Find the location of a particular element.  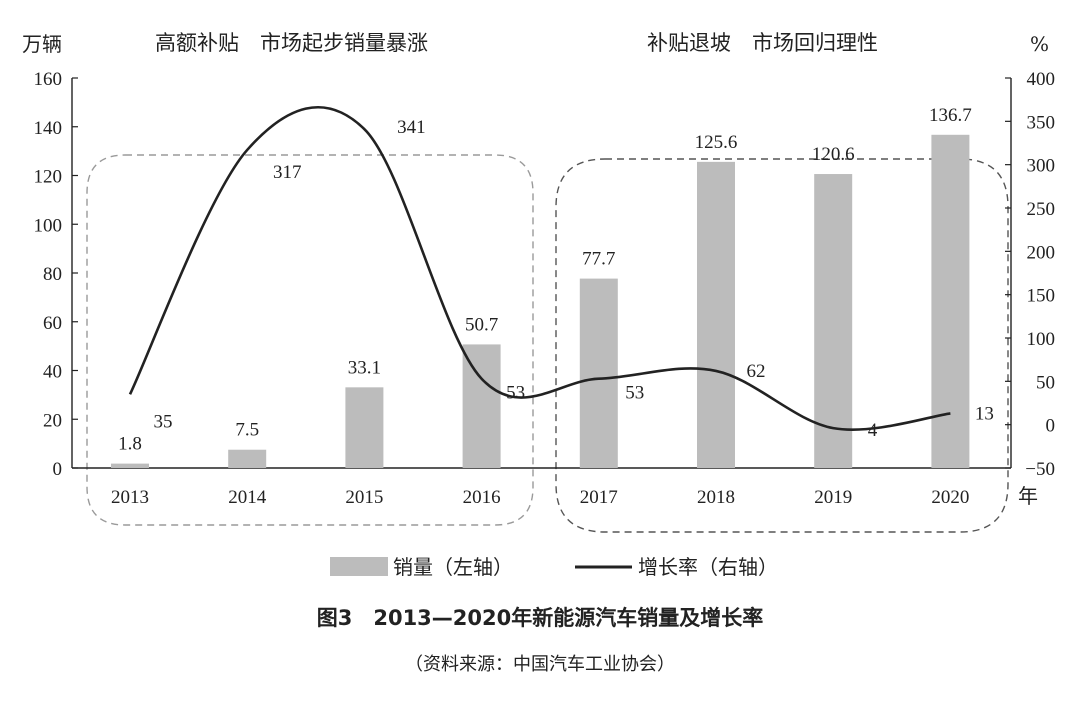

line-value-label: 13 is located at coordinates (984, 413).